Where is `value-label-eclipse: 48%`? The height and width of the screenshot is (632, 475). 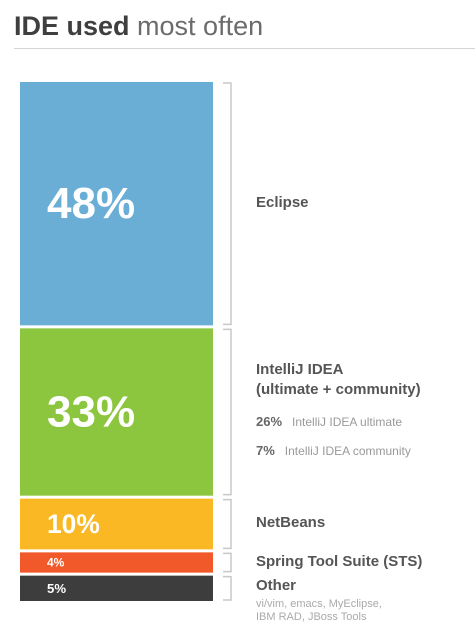 value-label-eclipse: 48% is located at coordinates (91, 203).